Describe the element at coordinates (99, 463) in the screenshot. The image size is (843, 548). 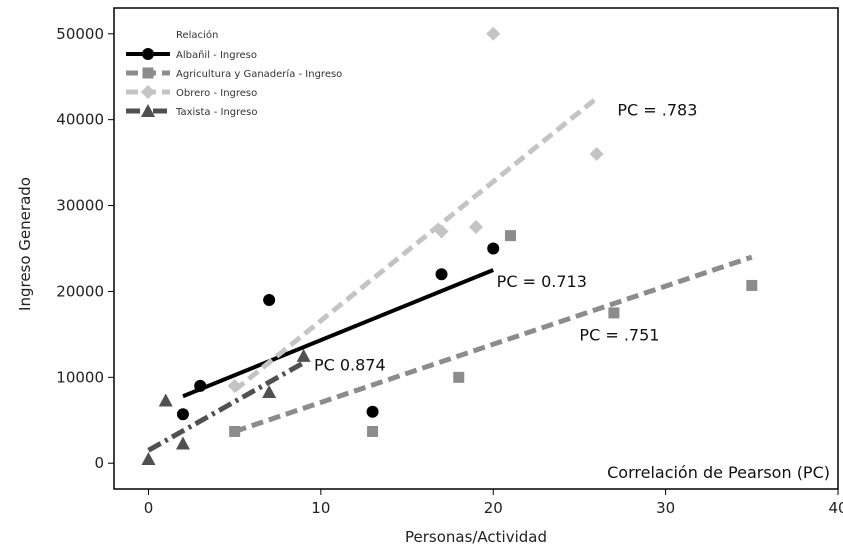
I see `y-tick-label: 0` at that location.